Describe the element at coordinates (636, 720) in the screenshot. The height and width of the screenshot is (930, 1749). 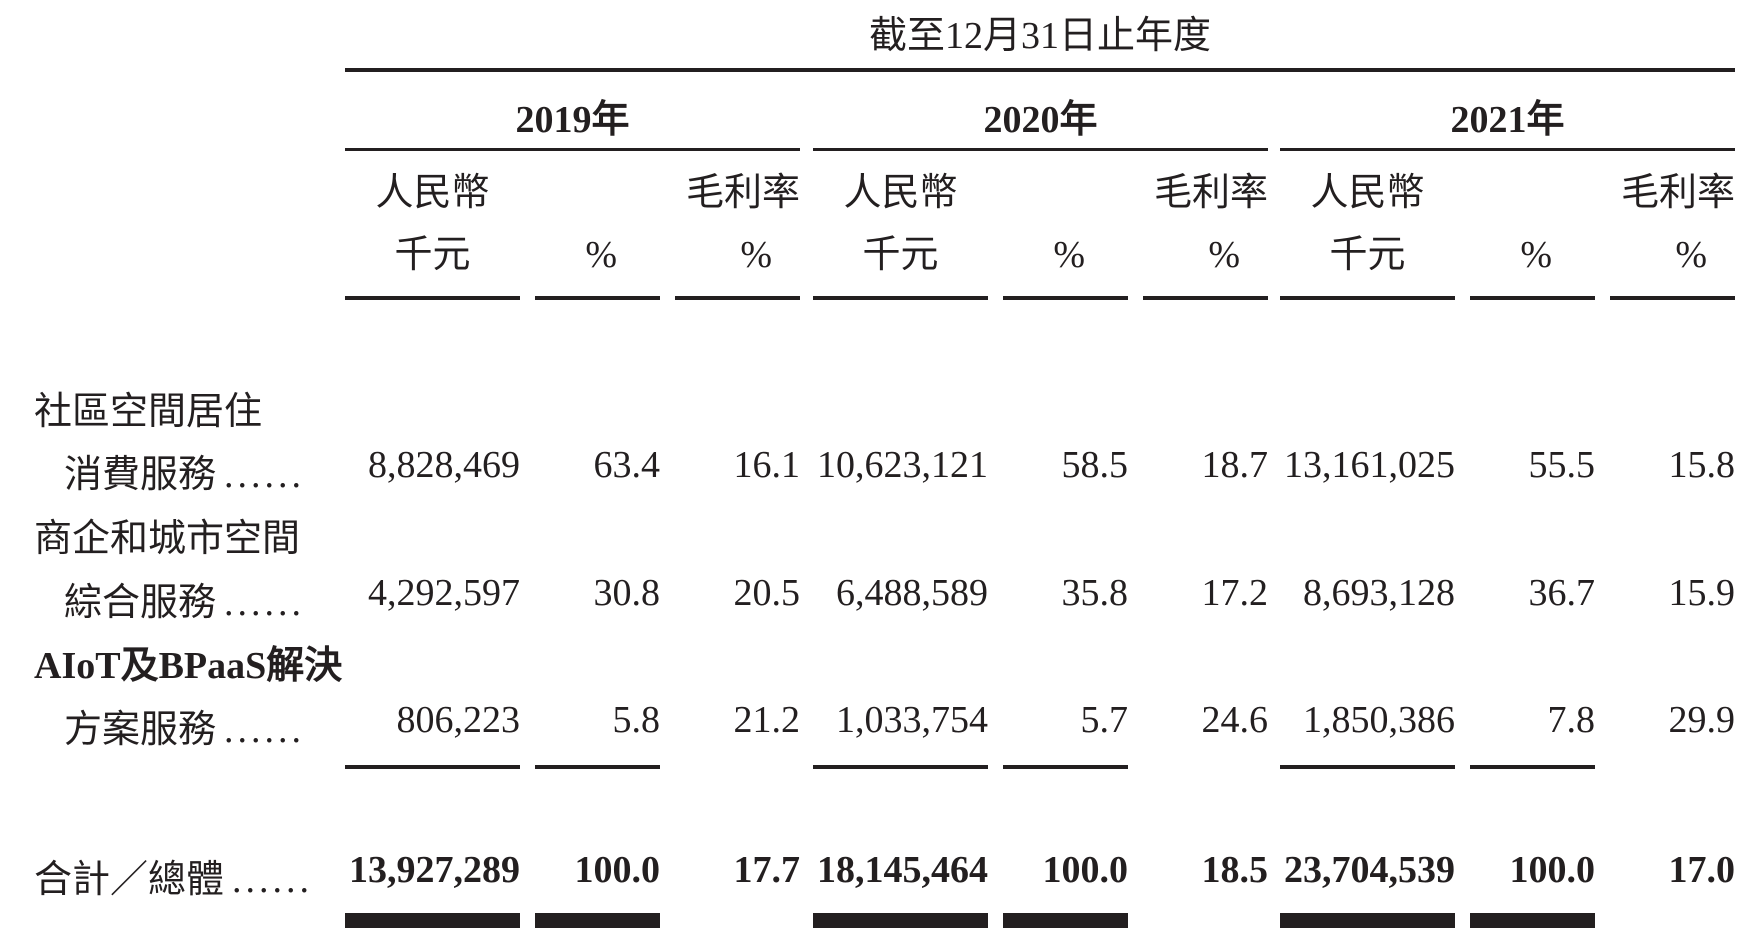
I see `cell-pct: 5.8` at that location.